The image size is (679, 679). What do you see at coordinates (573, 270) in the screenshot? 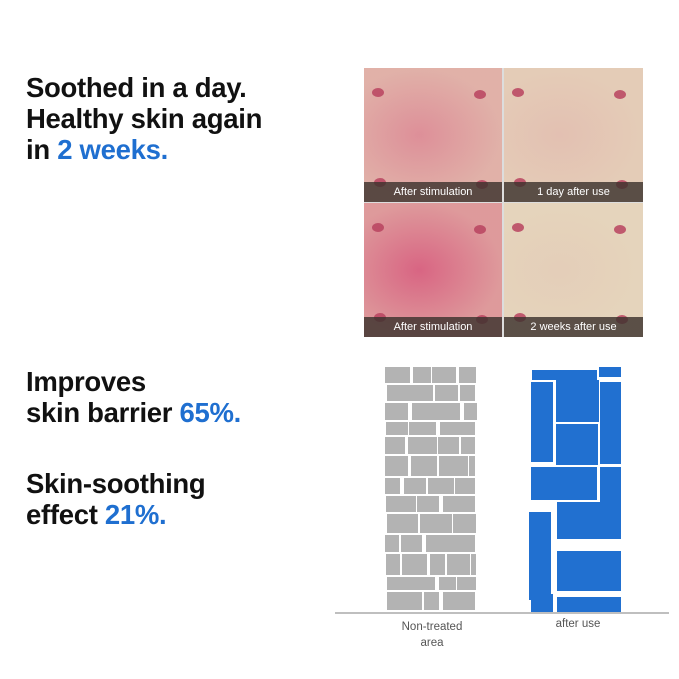
I see `photo-cell: 2 weeks after use` at bounding box center [573, 270].